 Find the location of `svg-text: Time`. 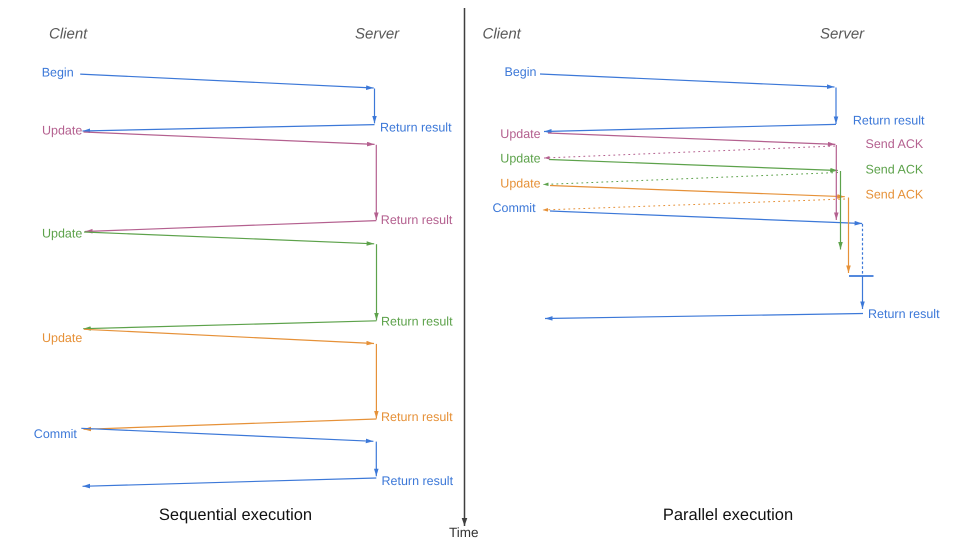

svg-text: Time is located at coordinates (464, 532).